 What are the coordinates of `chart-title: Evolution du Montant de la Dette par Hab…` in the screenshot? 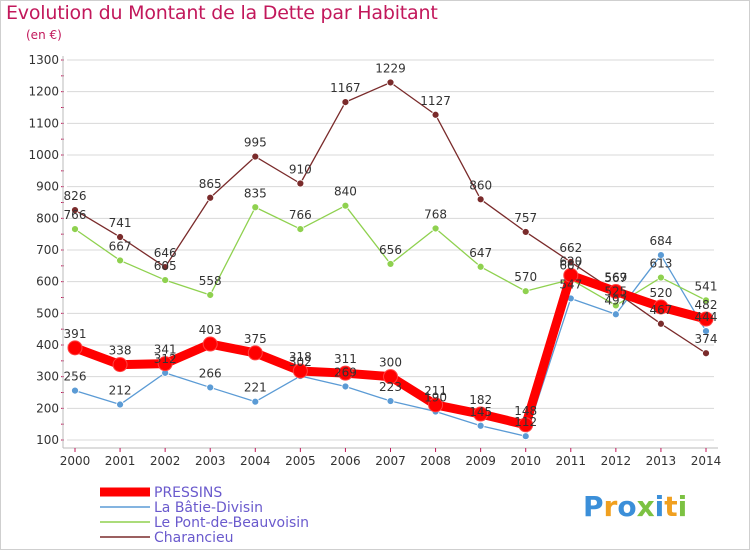 It's located at (222, 13).